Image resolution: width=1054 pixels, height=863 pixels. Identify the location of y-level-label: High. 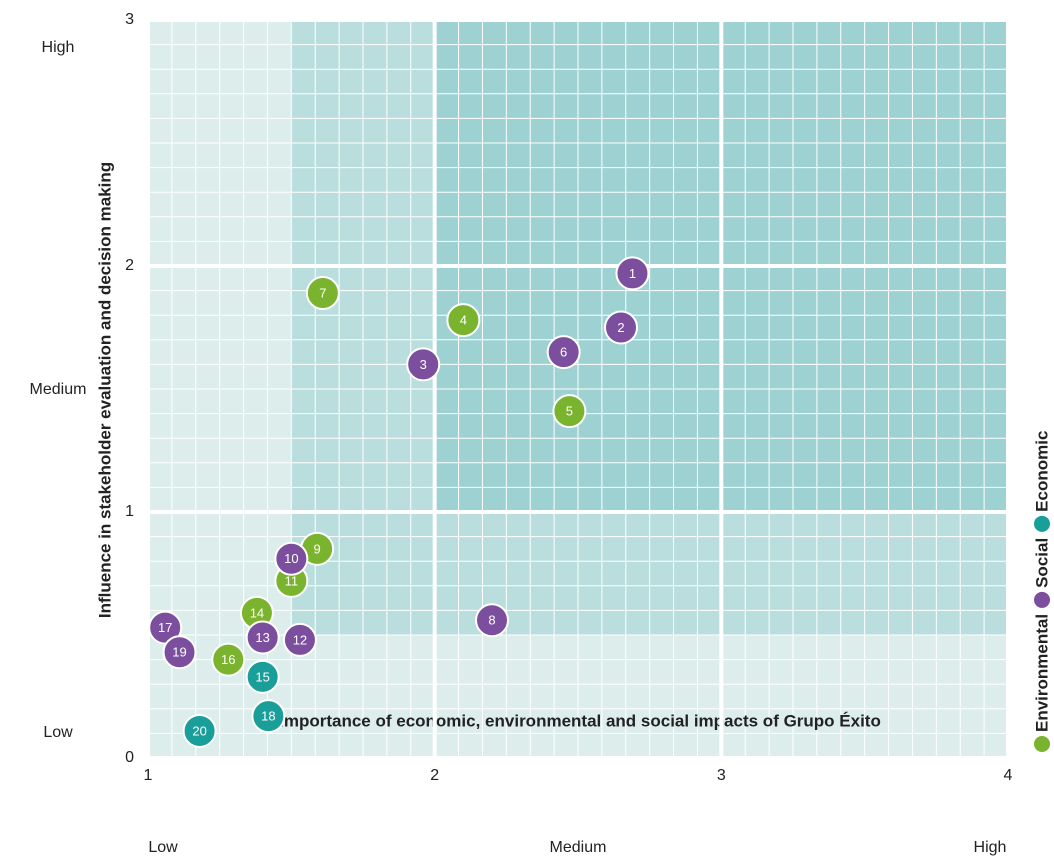
(58, 47).